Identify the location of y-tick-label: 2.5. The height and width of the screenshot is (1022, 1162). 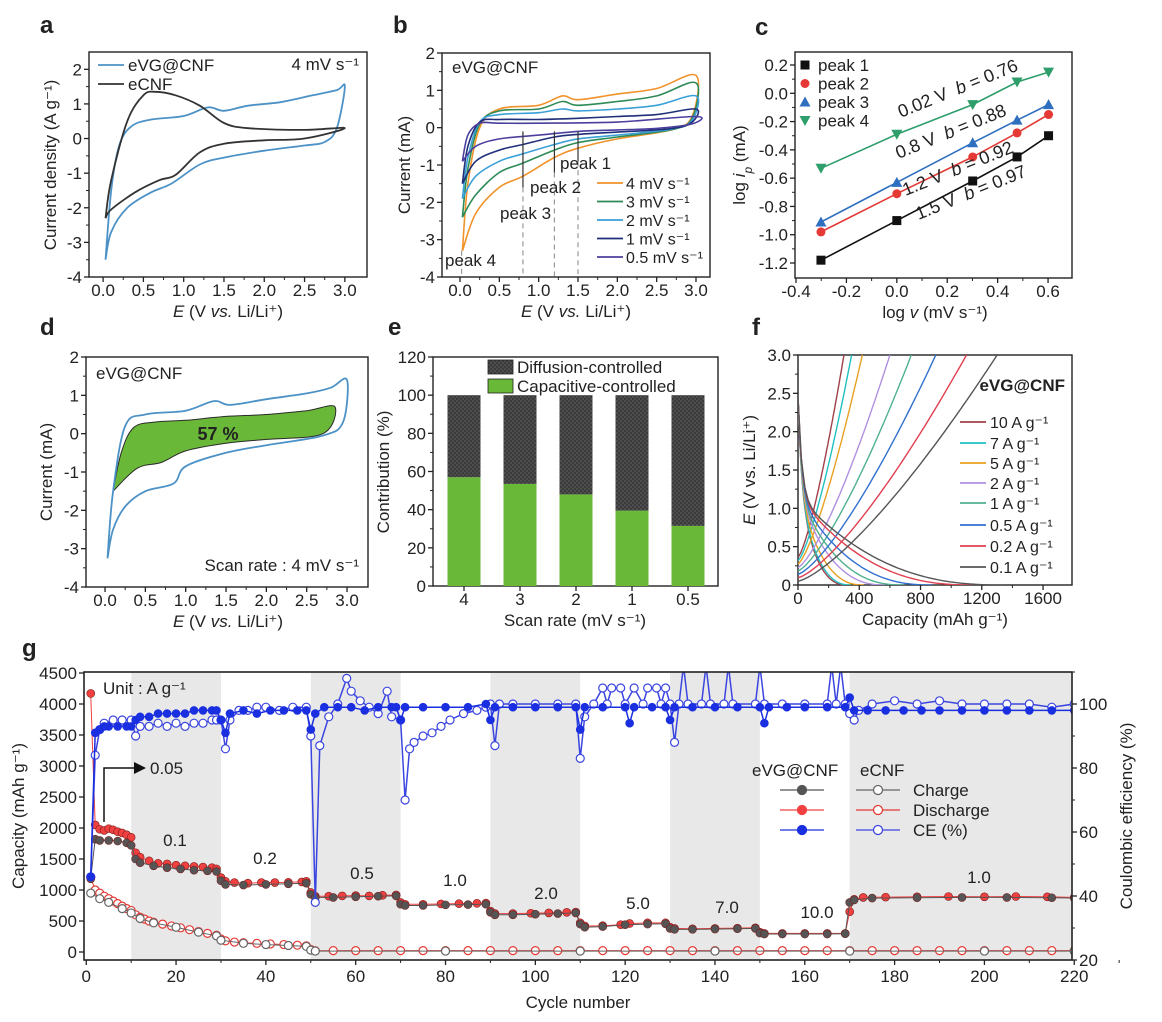
(779, 393).